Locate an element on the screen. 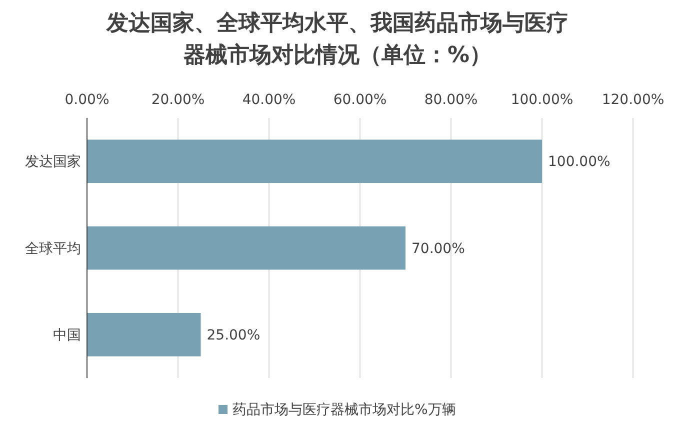 This screenshot has width=675, height=428. x-tick-label: 60.00% is located at coordinates (360, 100).